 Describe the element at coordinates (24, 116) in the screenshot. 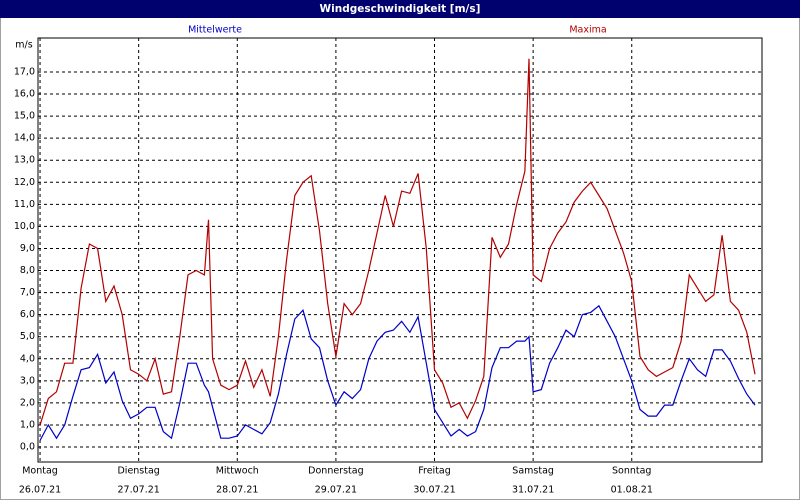

I see `y-tick-label: 15,0` at that location.